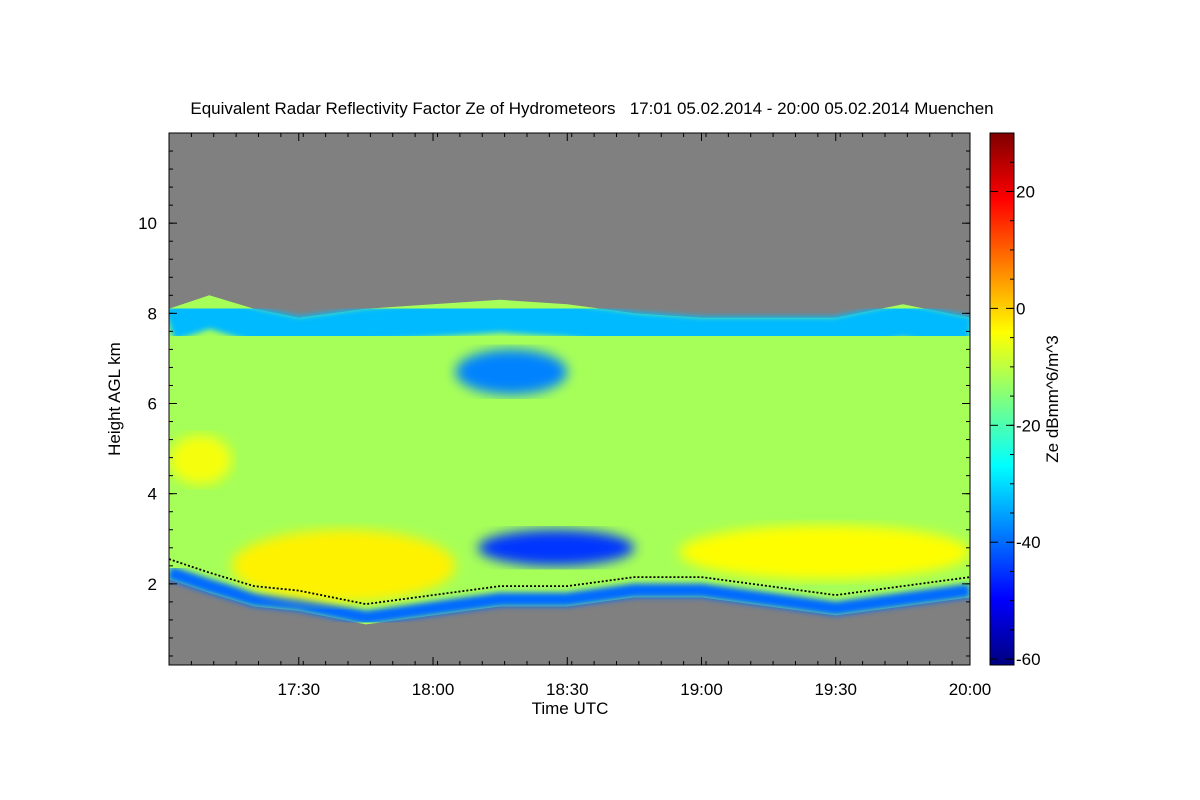 The width and height of the screenshot is (1200, 800). What do you see at coordinates (569, 582) in the screenshot?
I see `cloud-base-line` at bounding box center [569, 582].